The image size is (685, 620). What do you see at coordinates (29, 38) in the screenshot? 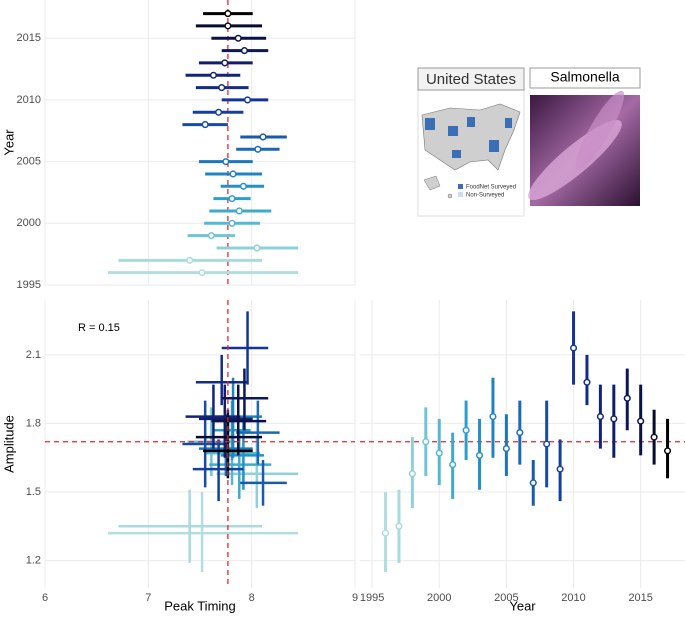
I see `y-tick-label: 2015` at bounding box center [29, 38].